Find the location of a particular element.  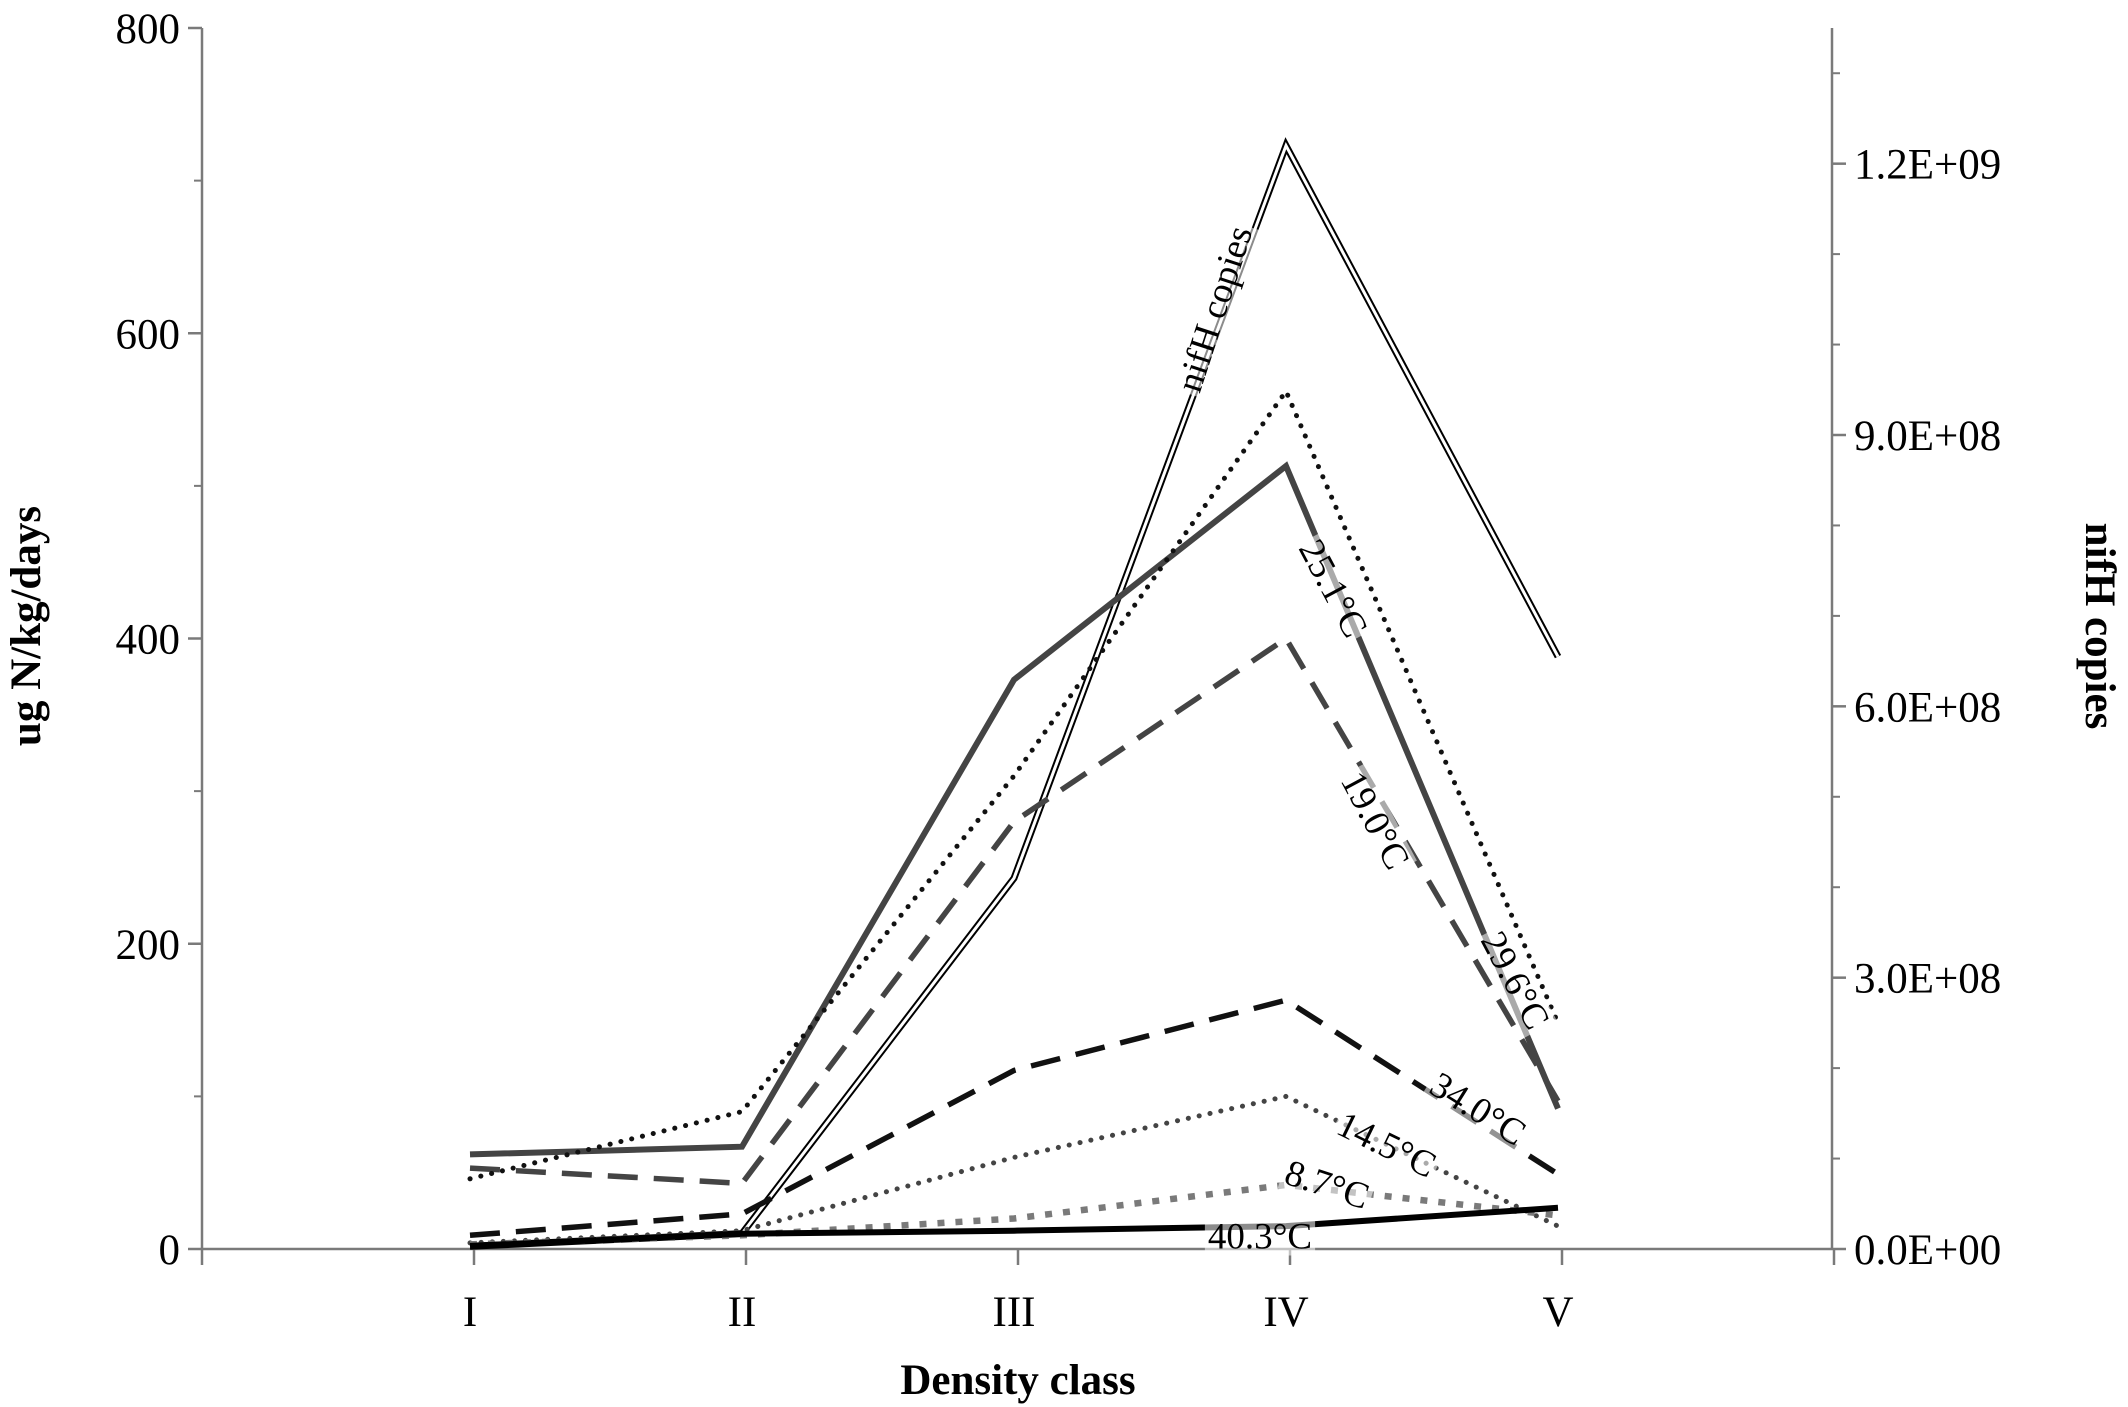

series-label-34-0-c: 34.0°C is located at coordinates (1478, 1109).